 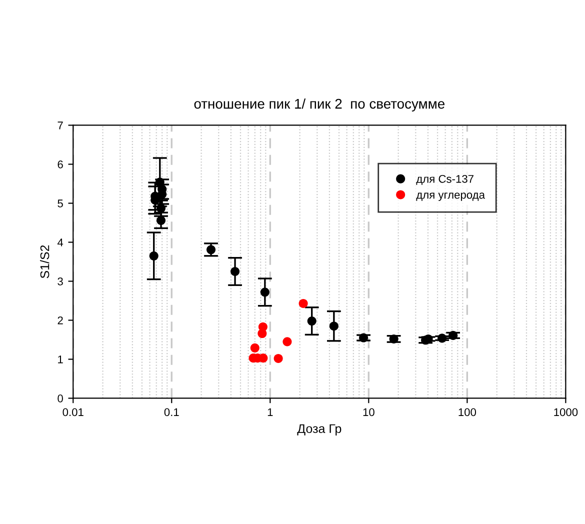 I want to click on legend-label: для углерода, so click(x=450, y=196).